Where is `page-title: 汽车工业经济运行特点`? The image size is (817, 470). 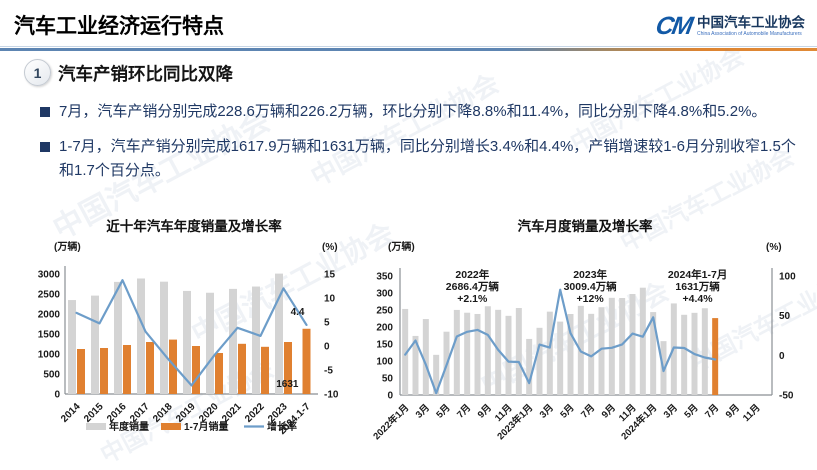
page-title: 汽车工业经济运行特点 is located at coordinates (119, 26).